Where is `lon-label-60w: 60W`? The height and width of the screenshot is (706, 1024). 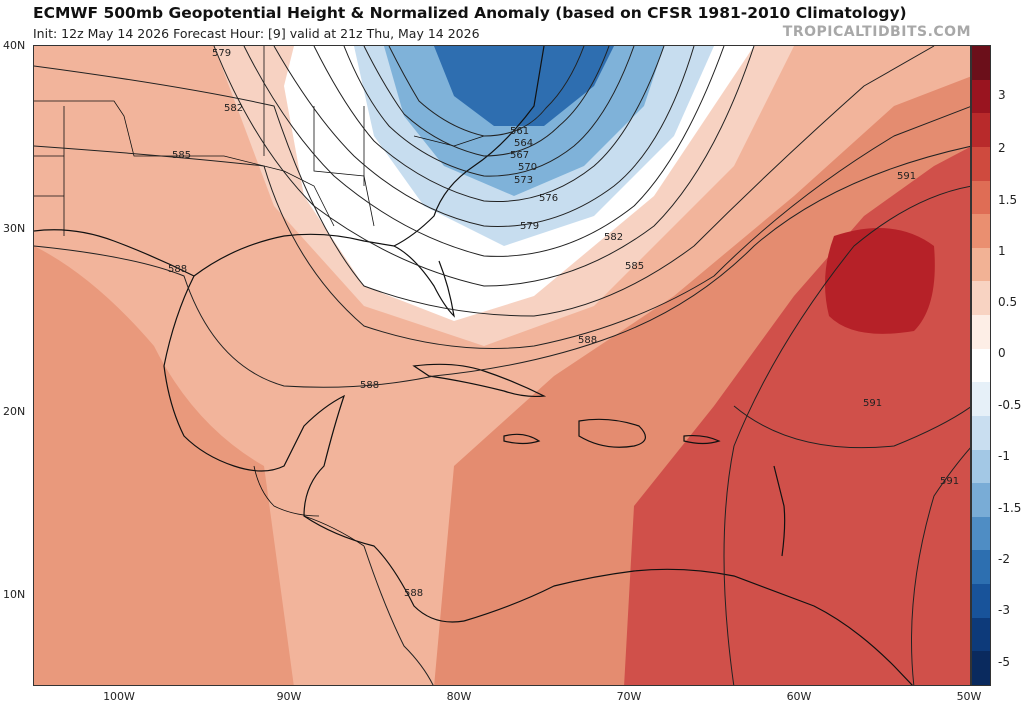 lon-label-60w: 60W is located at coordinates (799, 696).